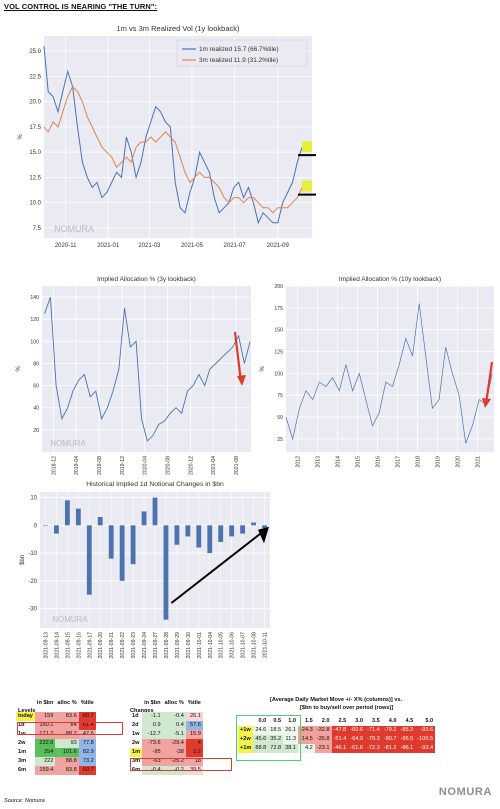  What do you see at coordinates (340, 739) in the screenshot?
I see `table-cell: -51.4` at bounding box center [340, 739].